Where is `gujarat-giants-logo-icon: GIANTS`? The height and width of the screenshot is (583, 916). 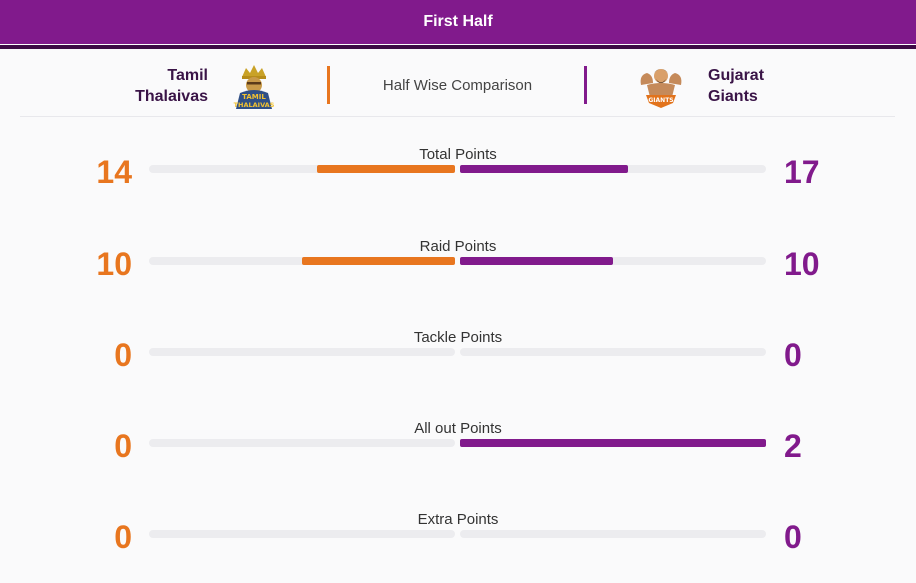
gujarat-giants-logo-icon: GIANTS is located at coordinates (661, 86).